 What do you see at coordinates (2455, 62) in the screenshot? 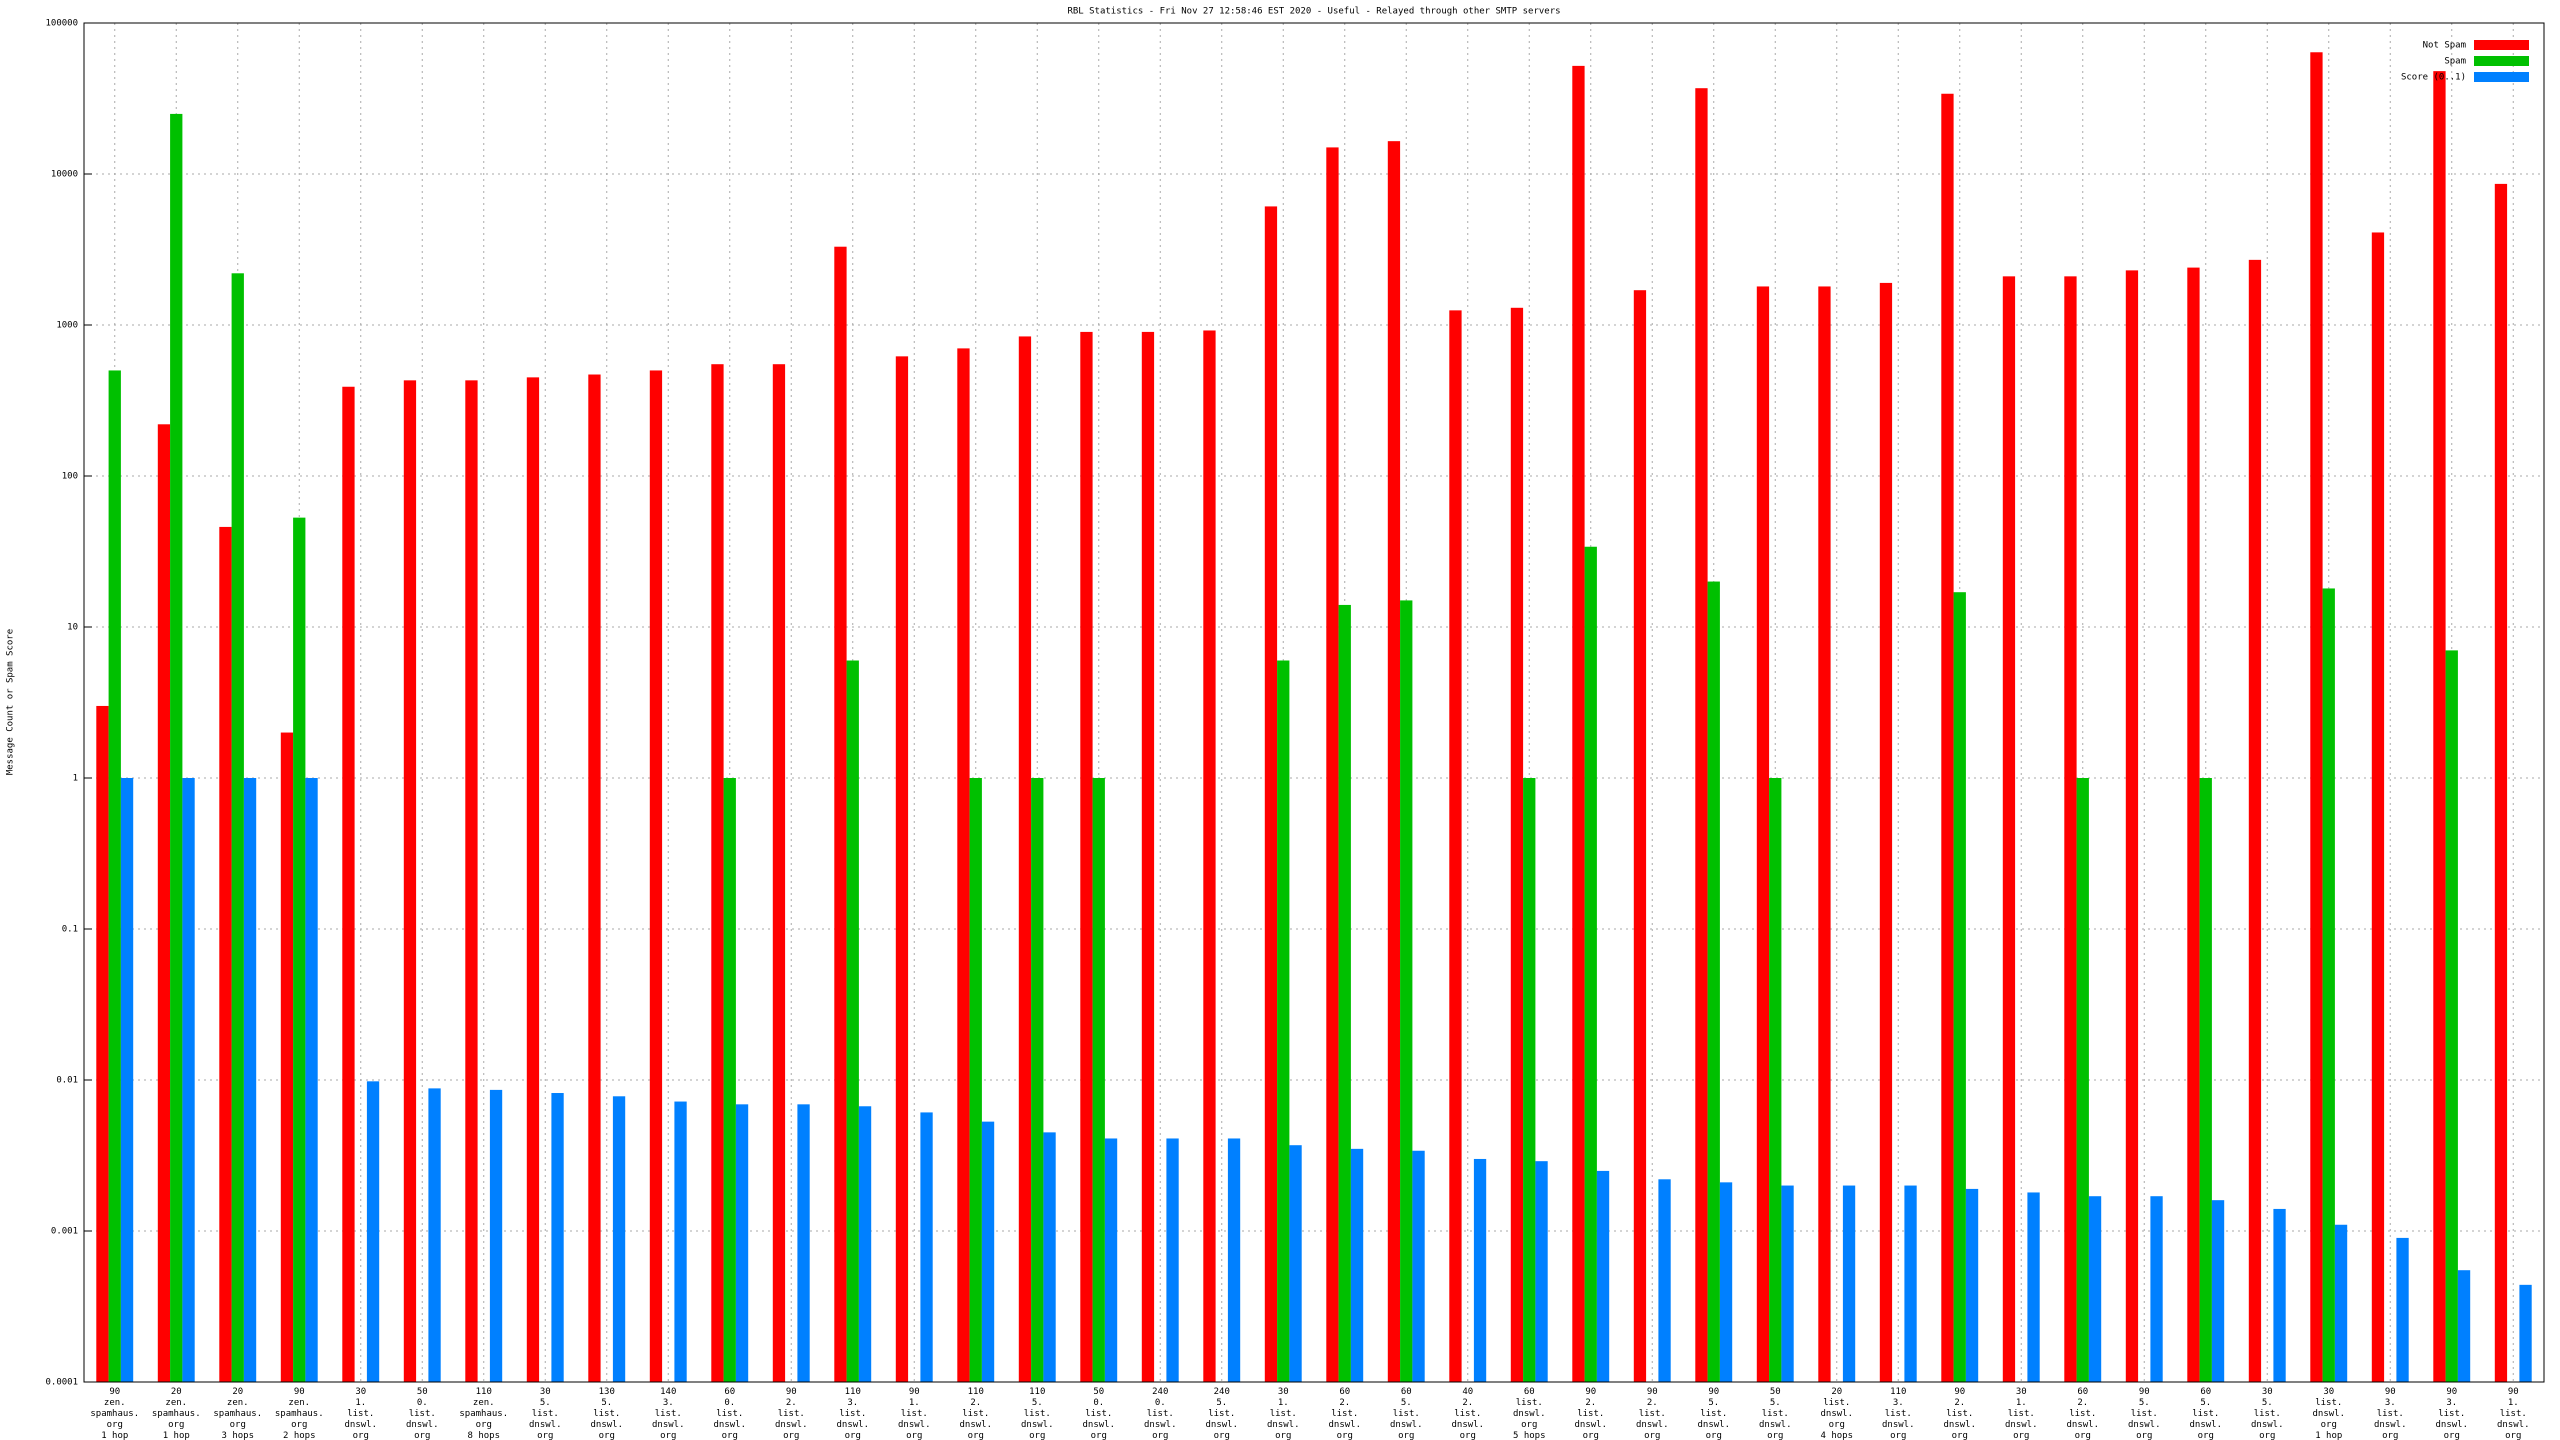
I see `legend-label: Spam` at bounding box center [2455, 62].